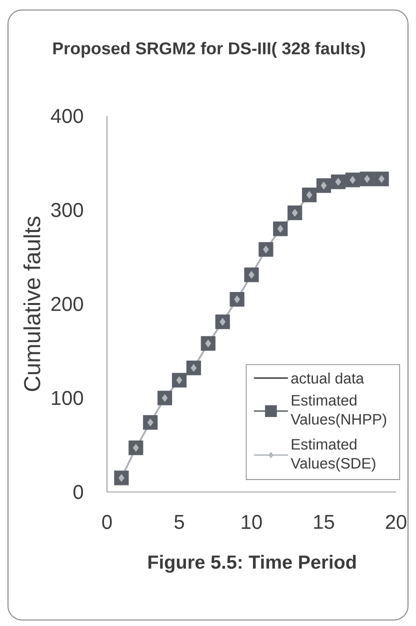 This screenshot has width=416, height=626. What do you see at coordinates (67, 304) in the screenshot?
I see `y-tick-label: 200` at bounding box center [67, 304].